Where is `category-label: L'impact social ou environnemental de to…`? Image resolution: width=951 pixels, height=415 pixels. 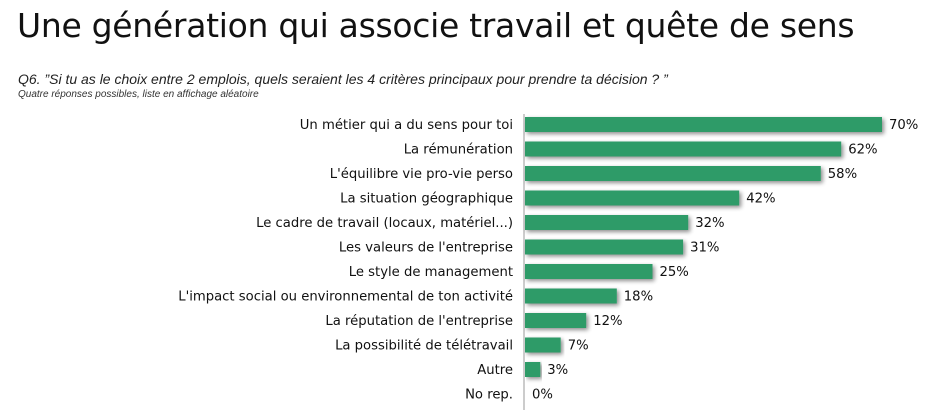 category-label: L'impact social ou environnemental de to… is located at coordinates (345, 297).